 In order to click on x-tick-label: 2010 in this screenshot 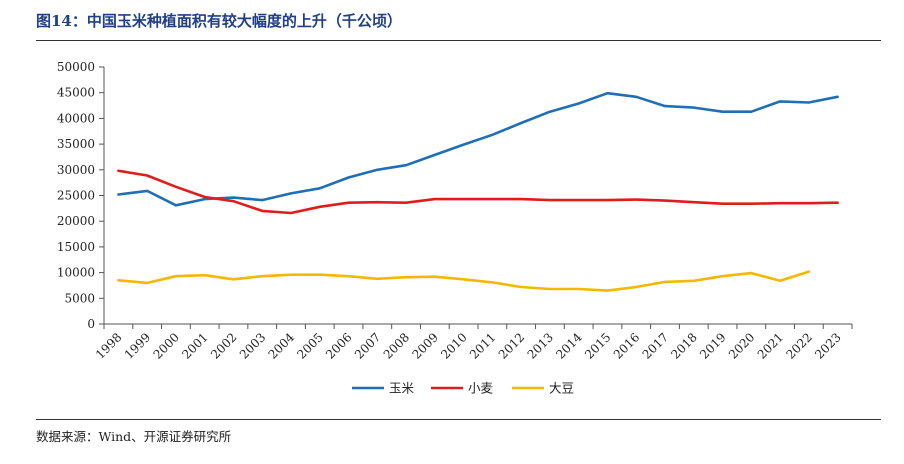, I will do `click(453, 345)`.